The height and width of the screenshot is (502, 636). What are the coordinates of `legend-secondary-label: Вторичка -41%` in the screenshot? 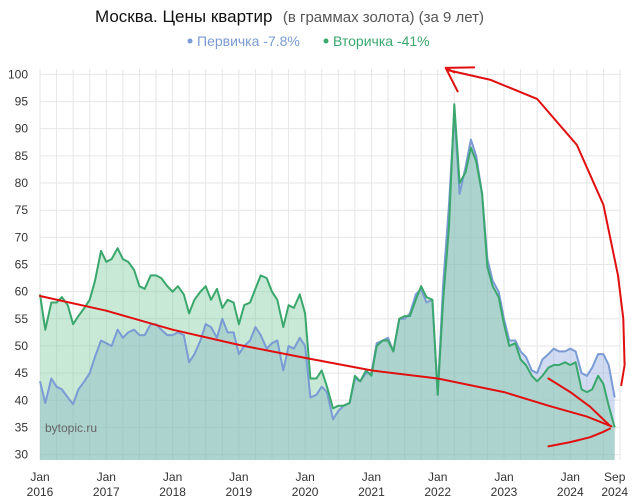 It's located at (381, 41).